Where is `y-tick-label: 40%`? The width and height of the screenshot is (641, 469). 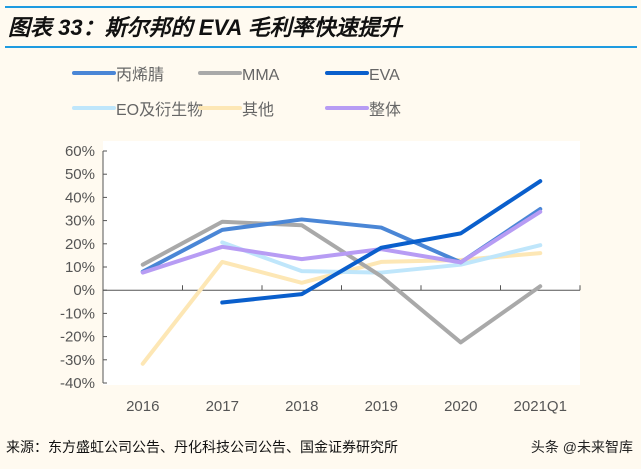 y-tick-label: 40% is located at coordinates (80, 197).